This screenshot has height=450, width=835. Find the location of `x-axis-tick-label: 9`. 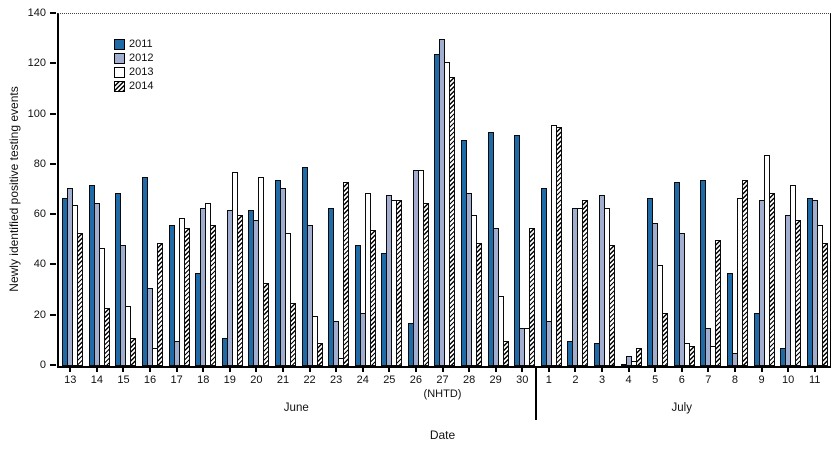

x-axis-tick-label: 9 is located at coordinates (761, 380).